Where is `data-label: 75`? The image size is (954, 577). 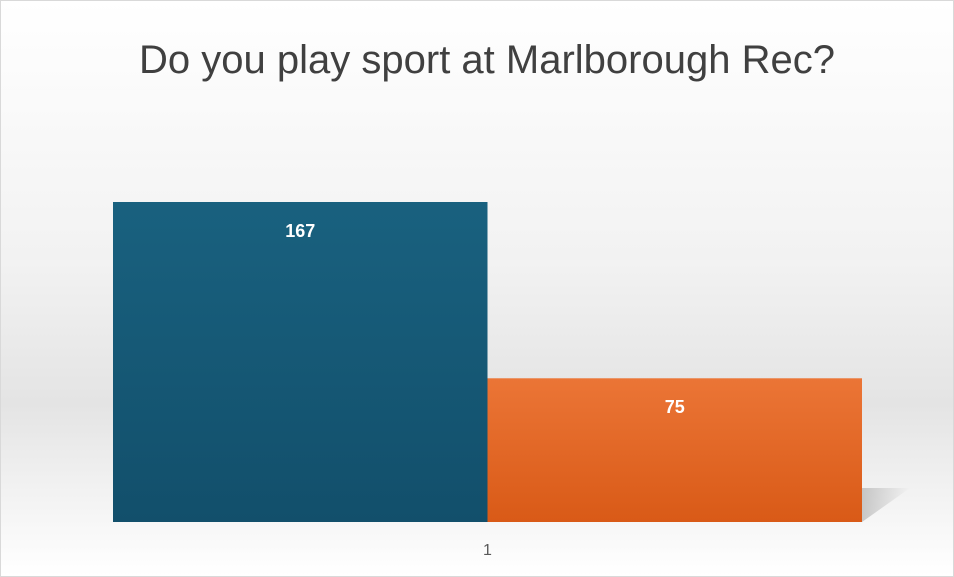
data-label: 75 is located at coordinates (675, 407).